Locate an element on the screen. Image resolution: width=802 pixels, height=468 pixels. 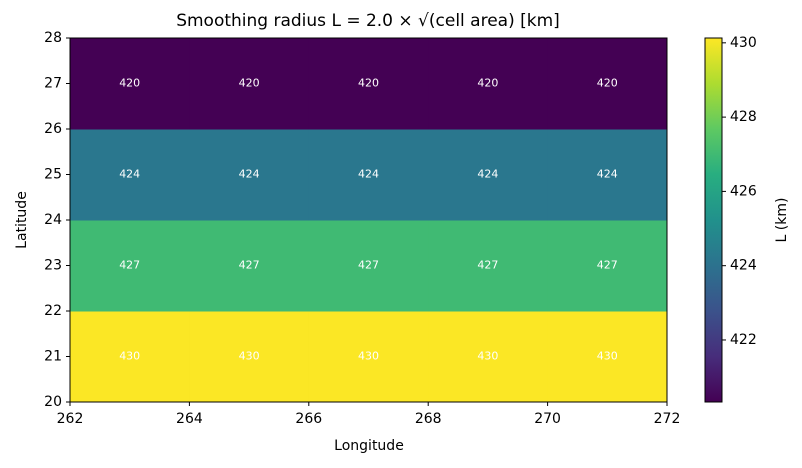
x-tick-label: 272 is located at coordinates (667, 419).